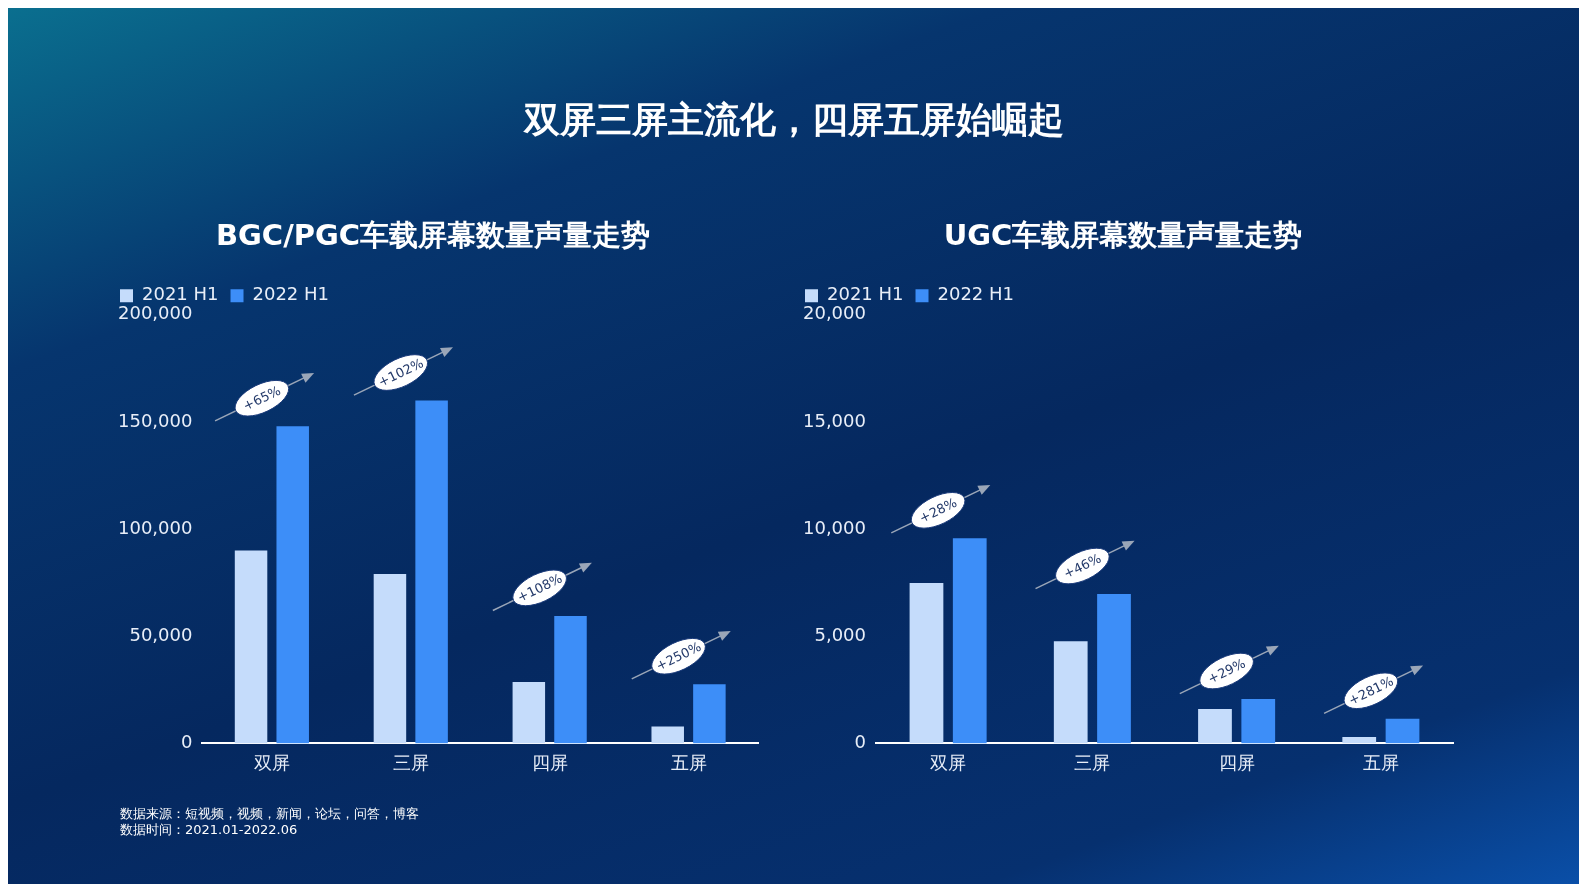 Image resolution: width=1587 pixels, height=892 pixels. Describe the element at coordinates (793, 120) in the screenshot. I see `text: 双屏三屏主流化，四屏五屏始崛起` at that location.